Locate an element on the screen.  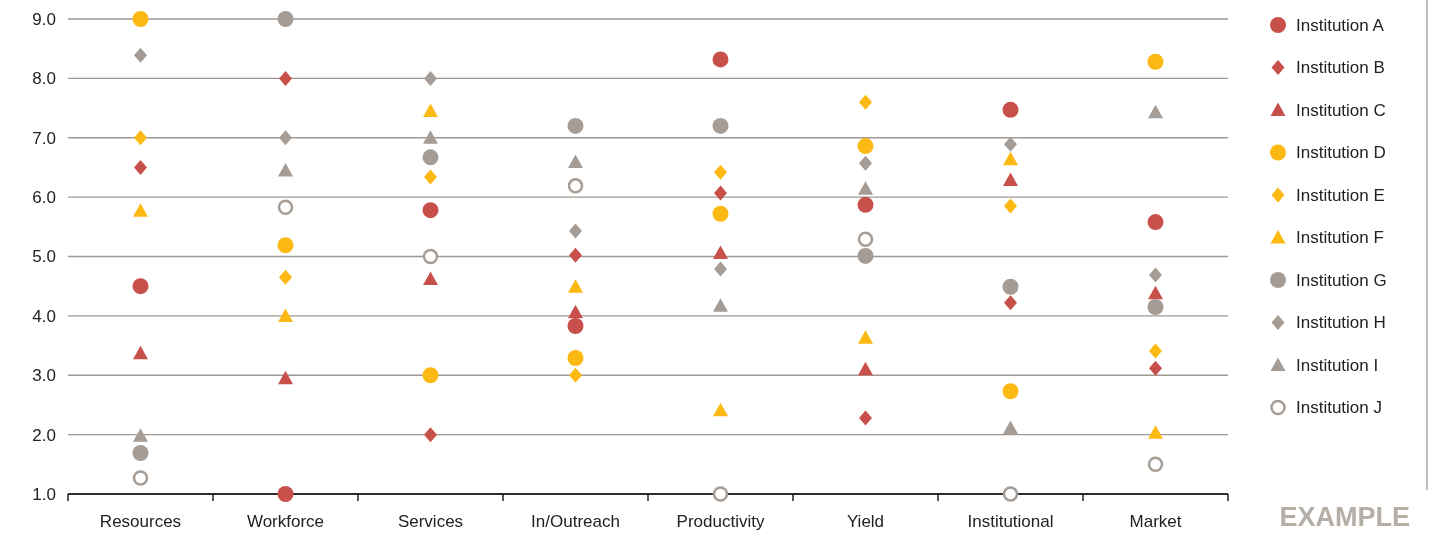
legend-label: Institution E is located at coordinates (1340, 195).